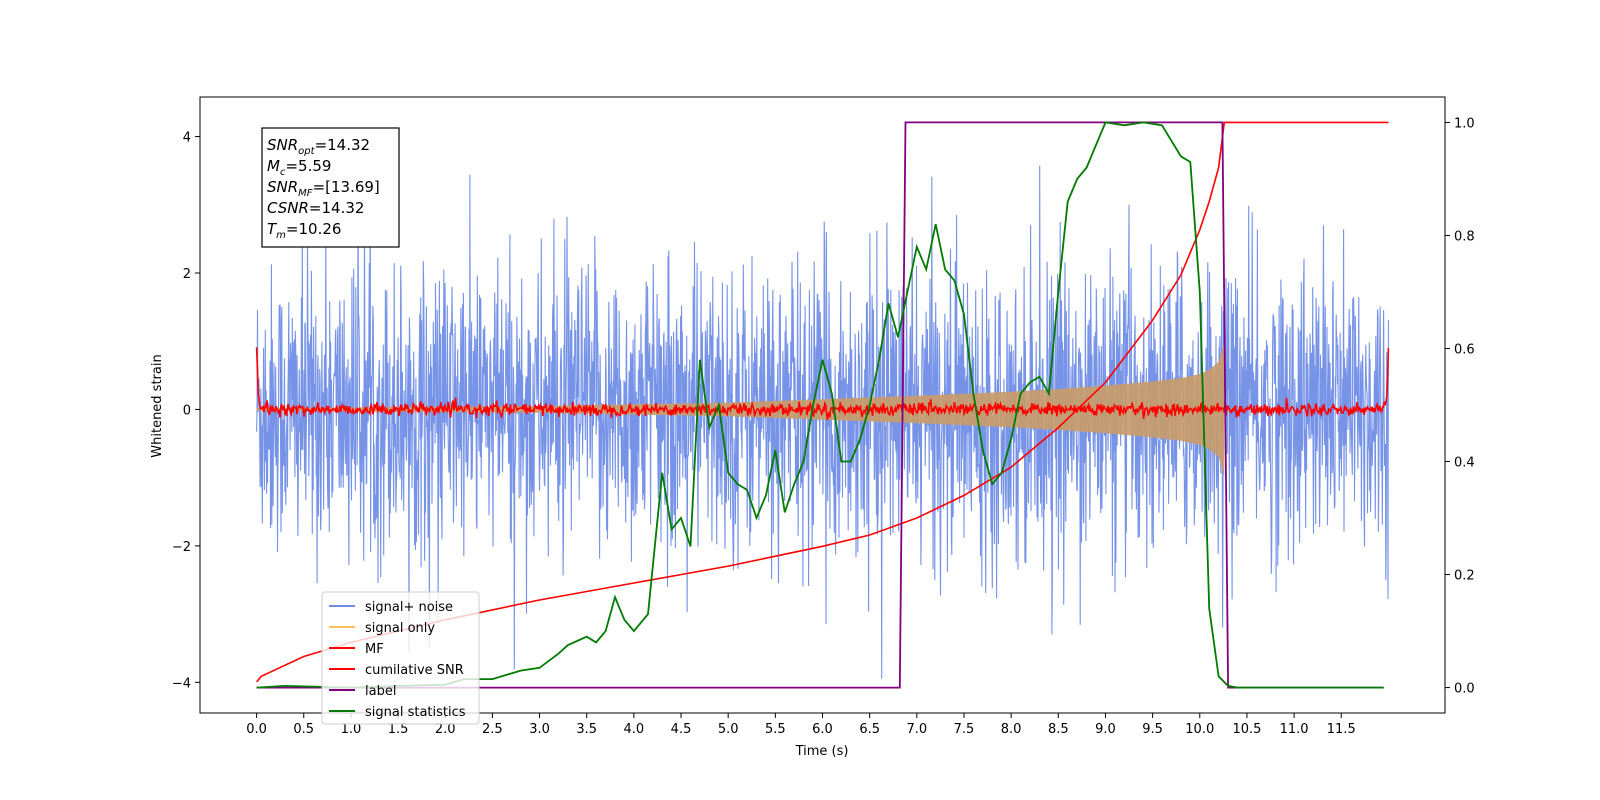  Describe the element at coordinates (916, 729) in the screenshot. I see `x-tick-label: 7.0` at that location.